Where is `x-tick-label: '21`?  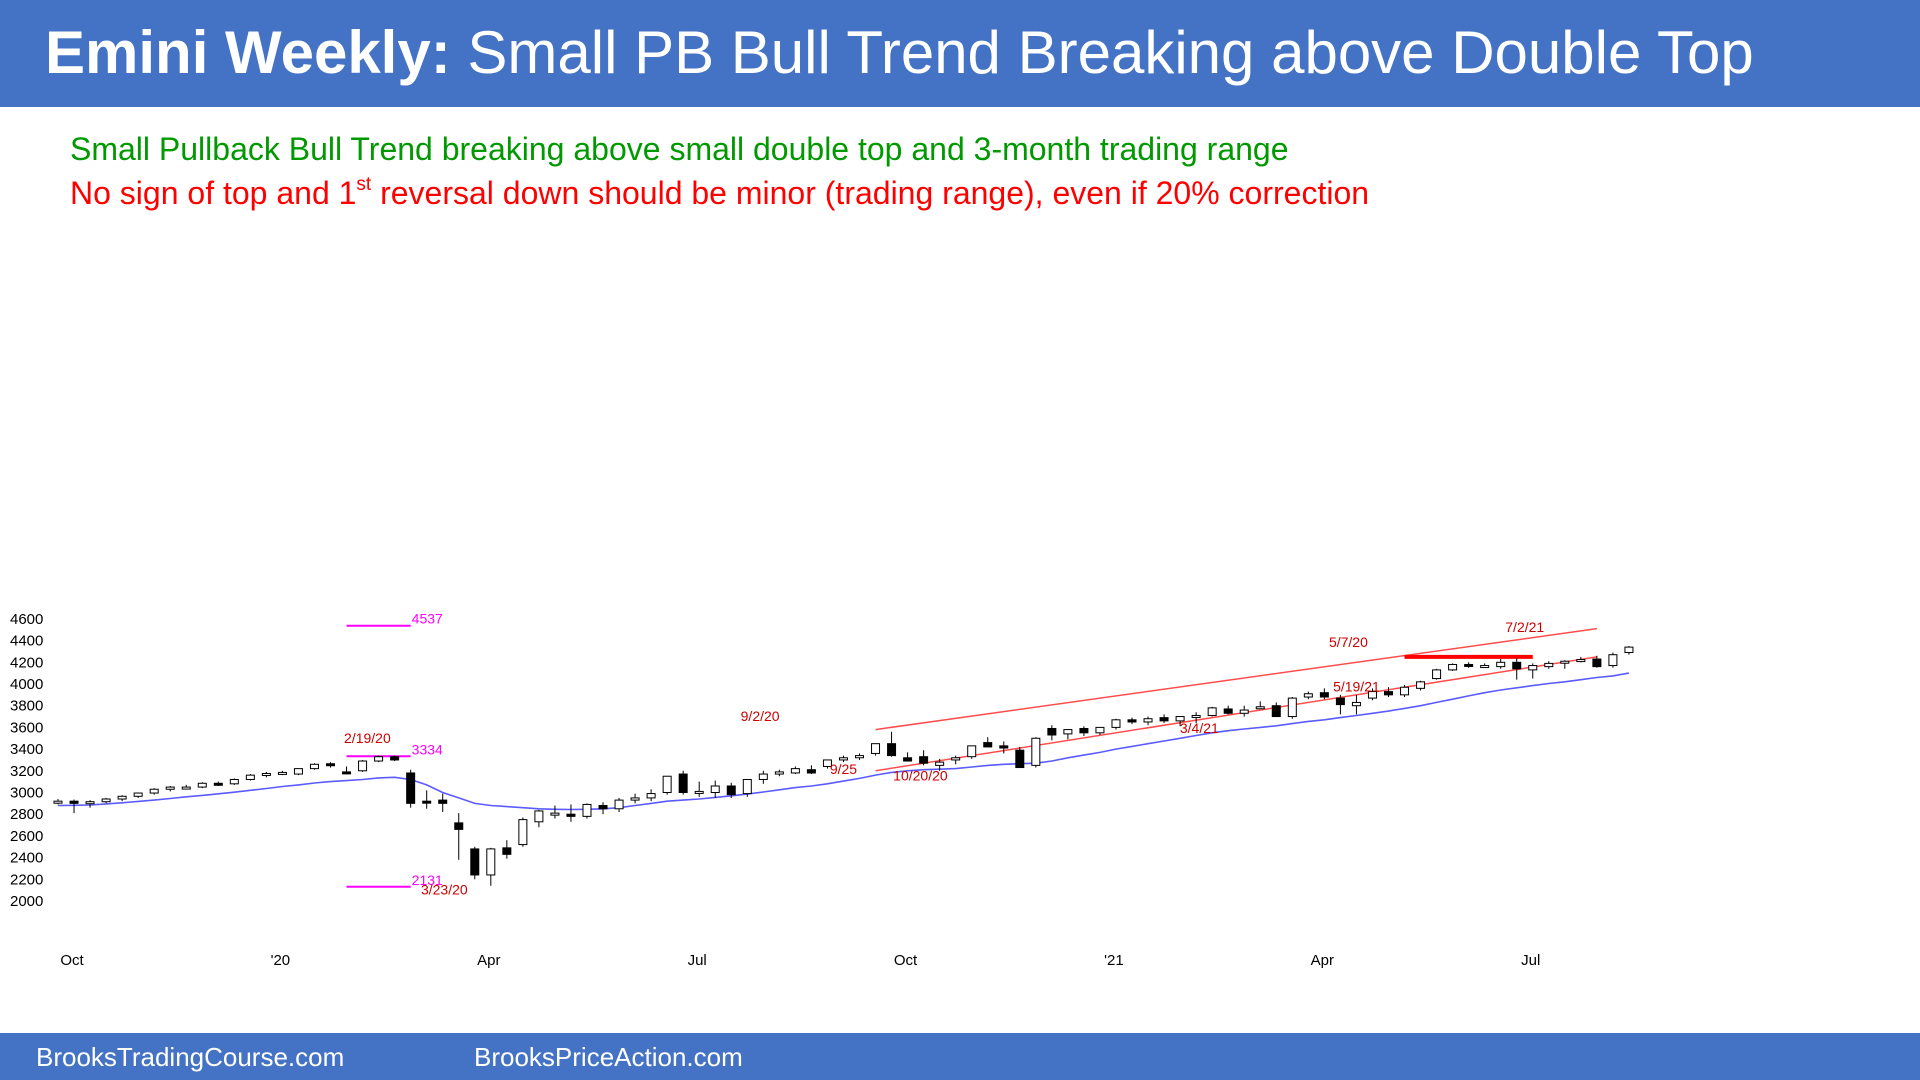 x-tick-label: '21 is located at coordinates (1114, 960).